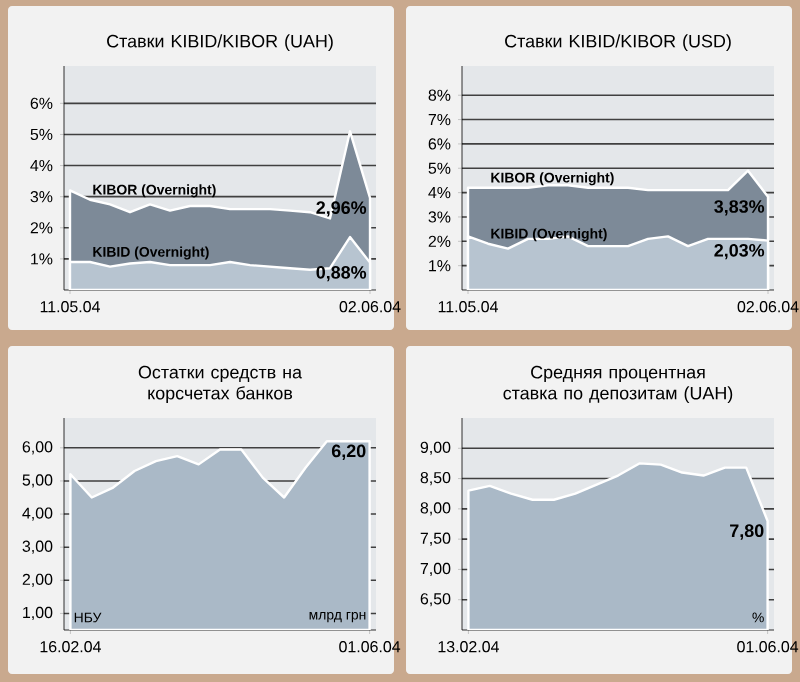 The width and height of the screenshot is (800, 682). What do you see at coordinates (220, 43) in the screenshot?
I see `chart-title: Ставки KIBID/KIBOR (UAH)` at bounding box center [220, 43].